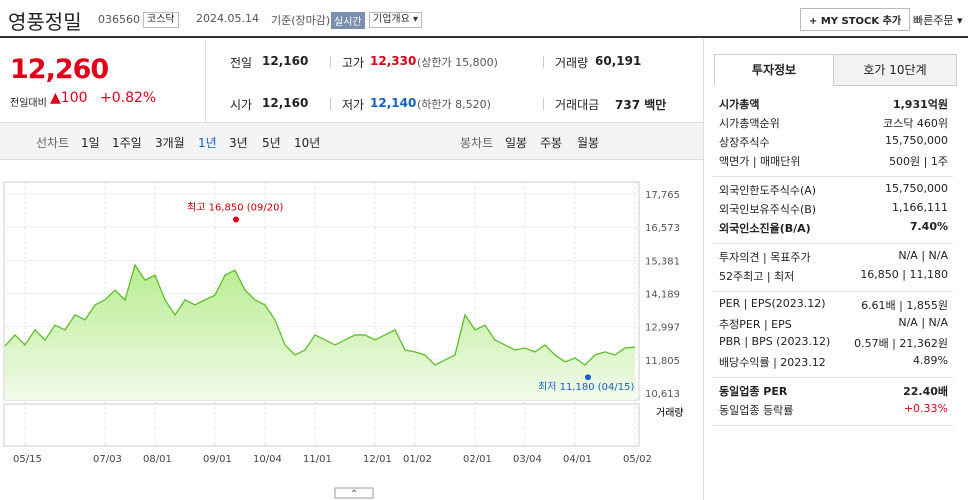 The image size is (968, 500). I want to click on period-tab: 10년, so click(307, 143).